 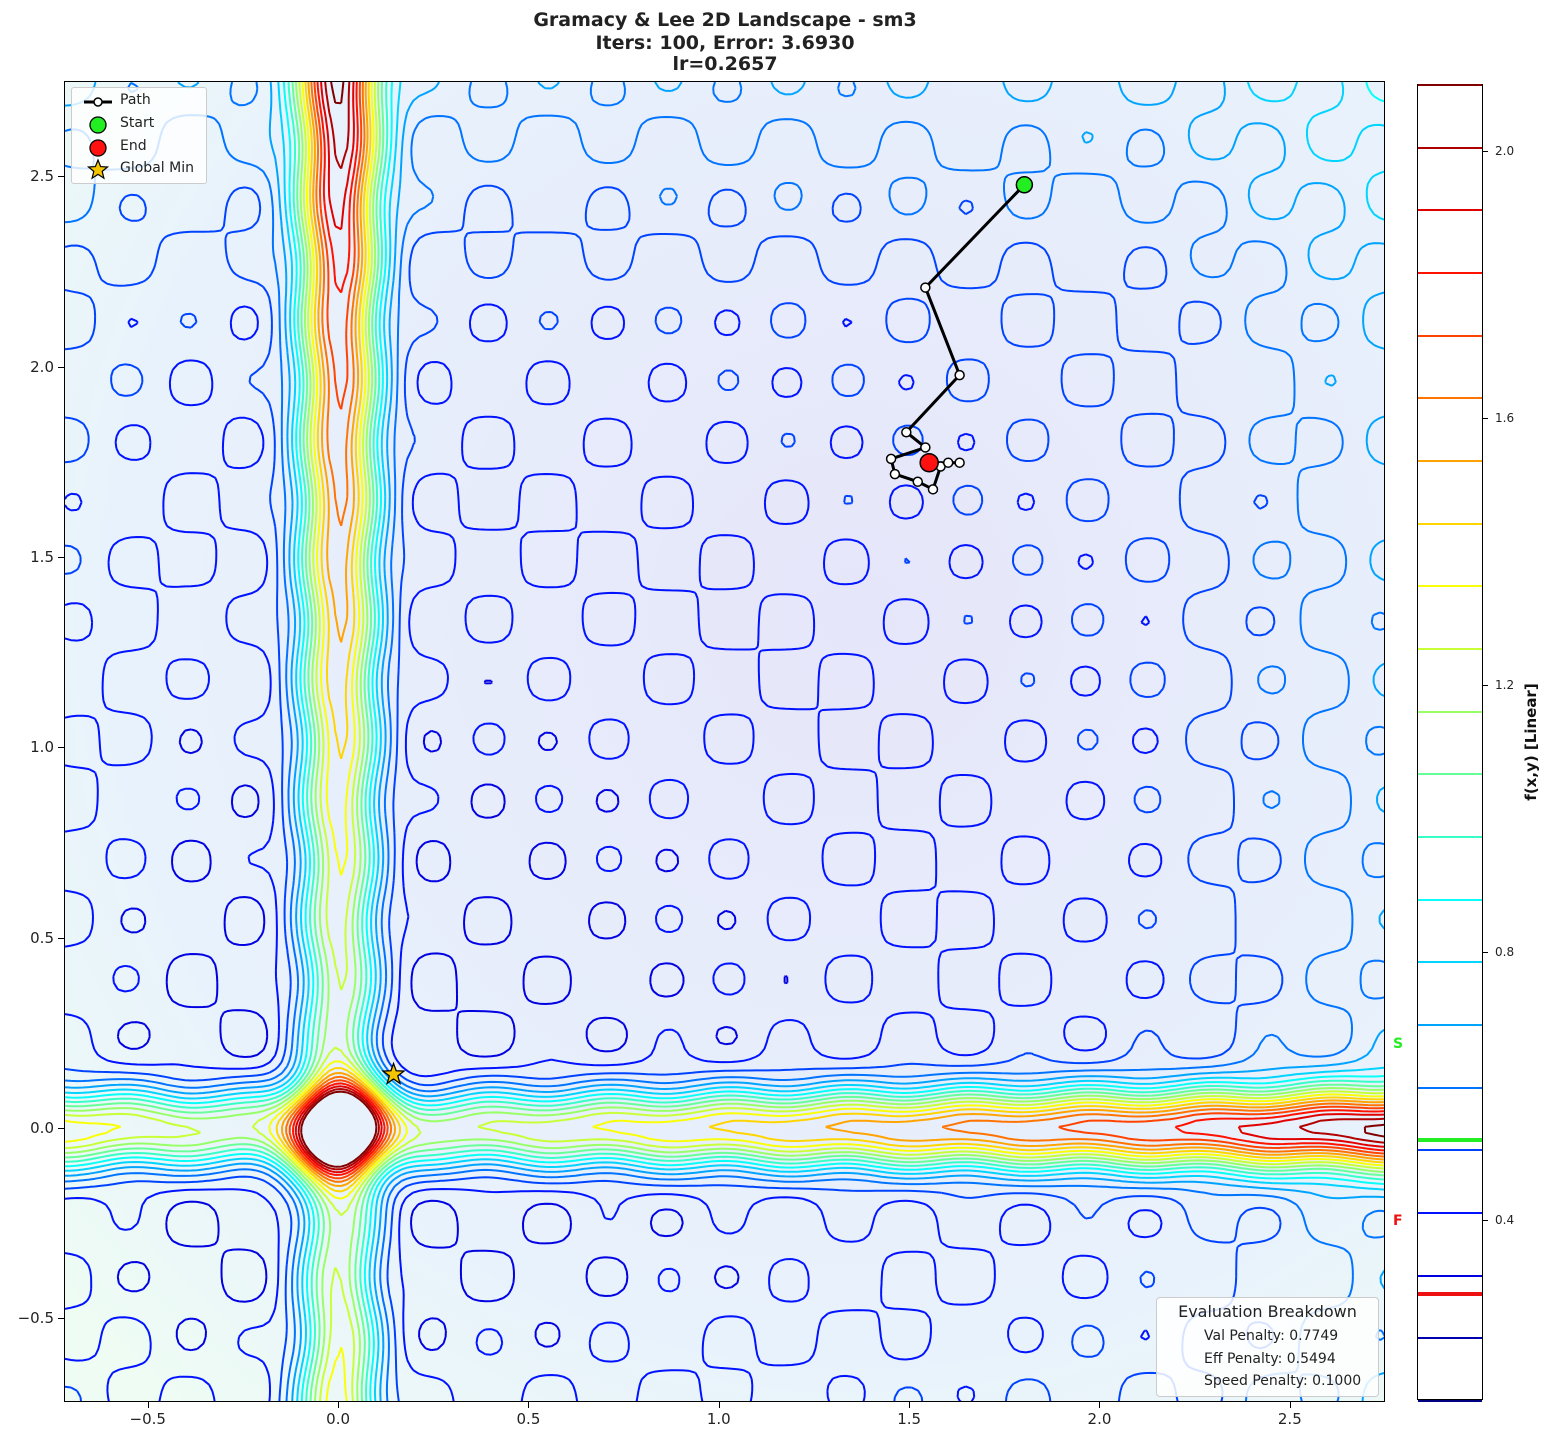 I want to click on x-tick-label: 2.0, so click(x=1099, y=1419).